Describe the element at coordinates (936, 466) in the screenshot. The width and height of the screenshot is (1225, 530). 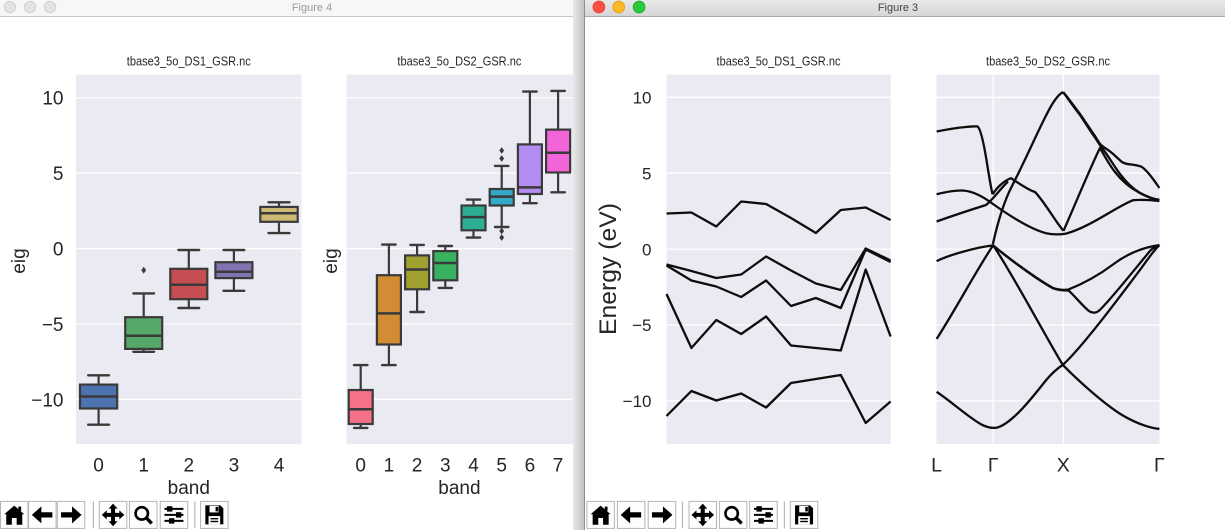
I see `svg-text: L` at that location.